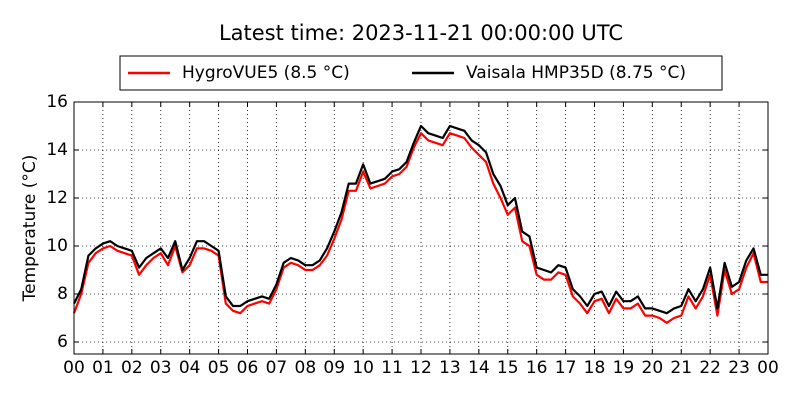 The height and width of the screenshot is (400, 800). I want to click on y-axis-label: Temperature (°C), so click(30, 229).